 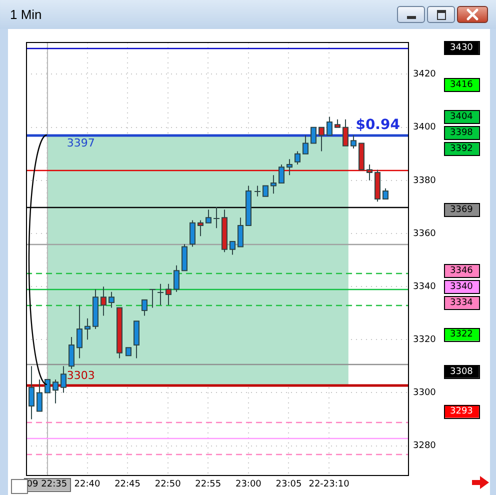 I want to click on x-tick-label: 22-23:10, so click(x=329, y=485).